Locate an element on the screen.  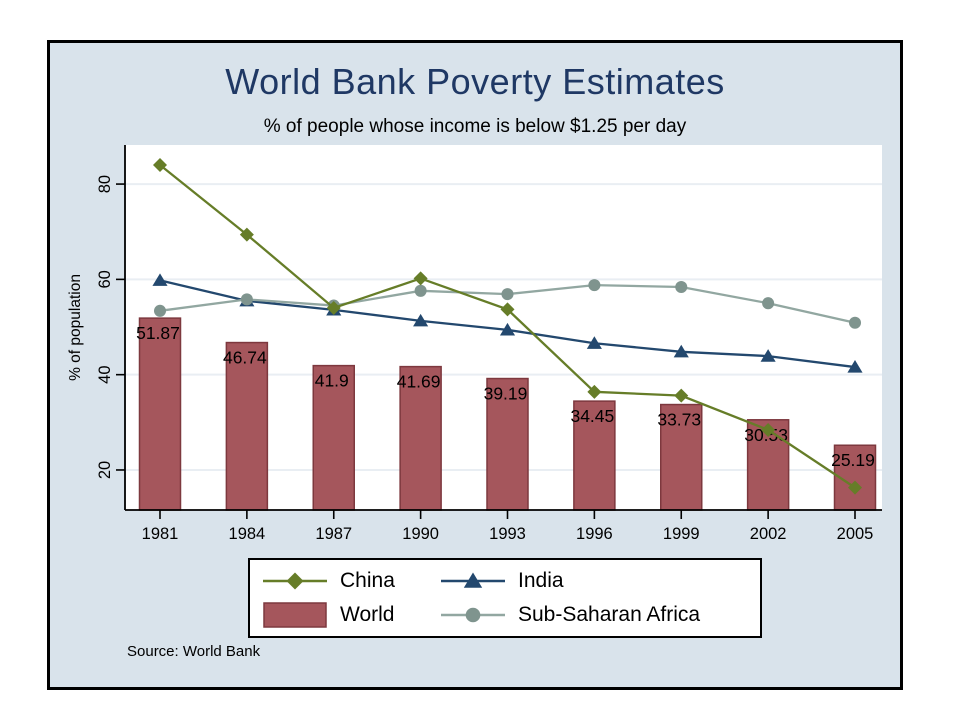
legend-label-sub-saharan-africa: Sub-Saharan Africa is located at coordinates (609, 614).